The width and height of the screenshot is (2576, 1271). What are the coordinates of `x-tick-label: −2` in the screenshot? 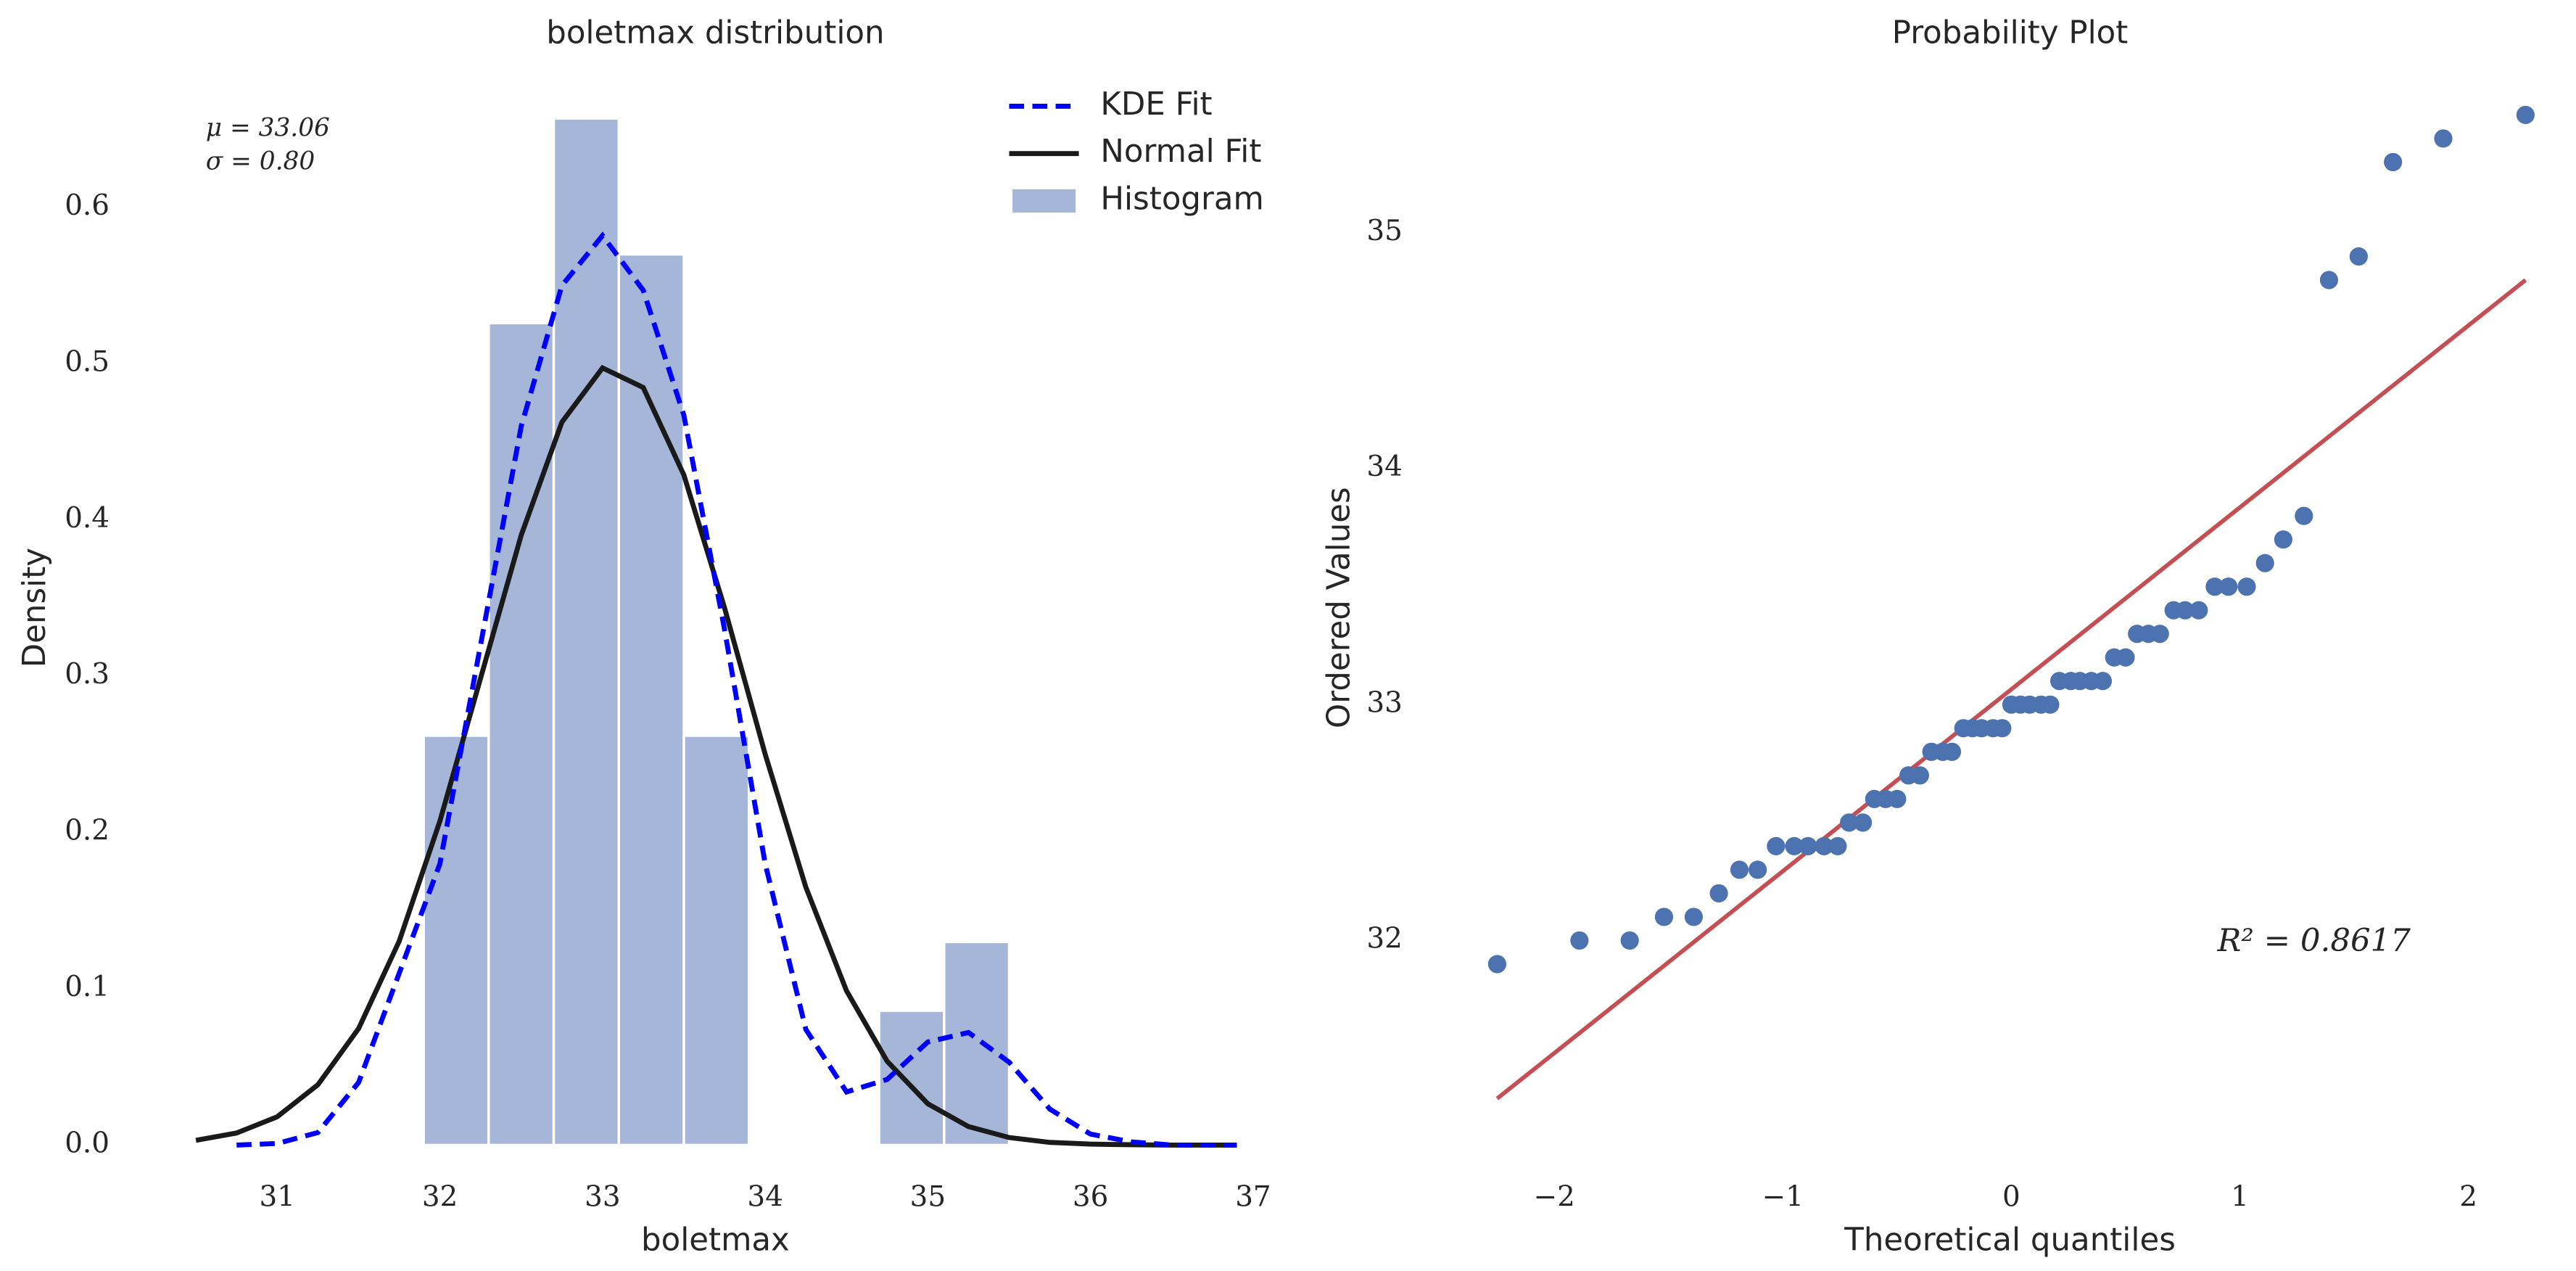 It's located at (1555, 1196).